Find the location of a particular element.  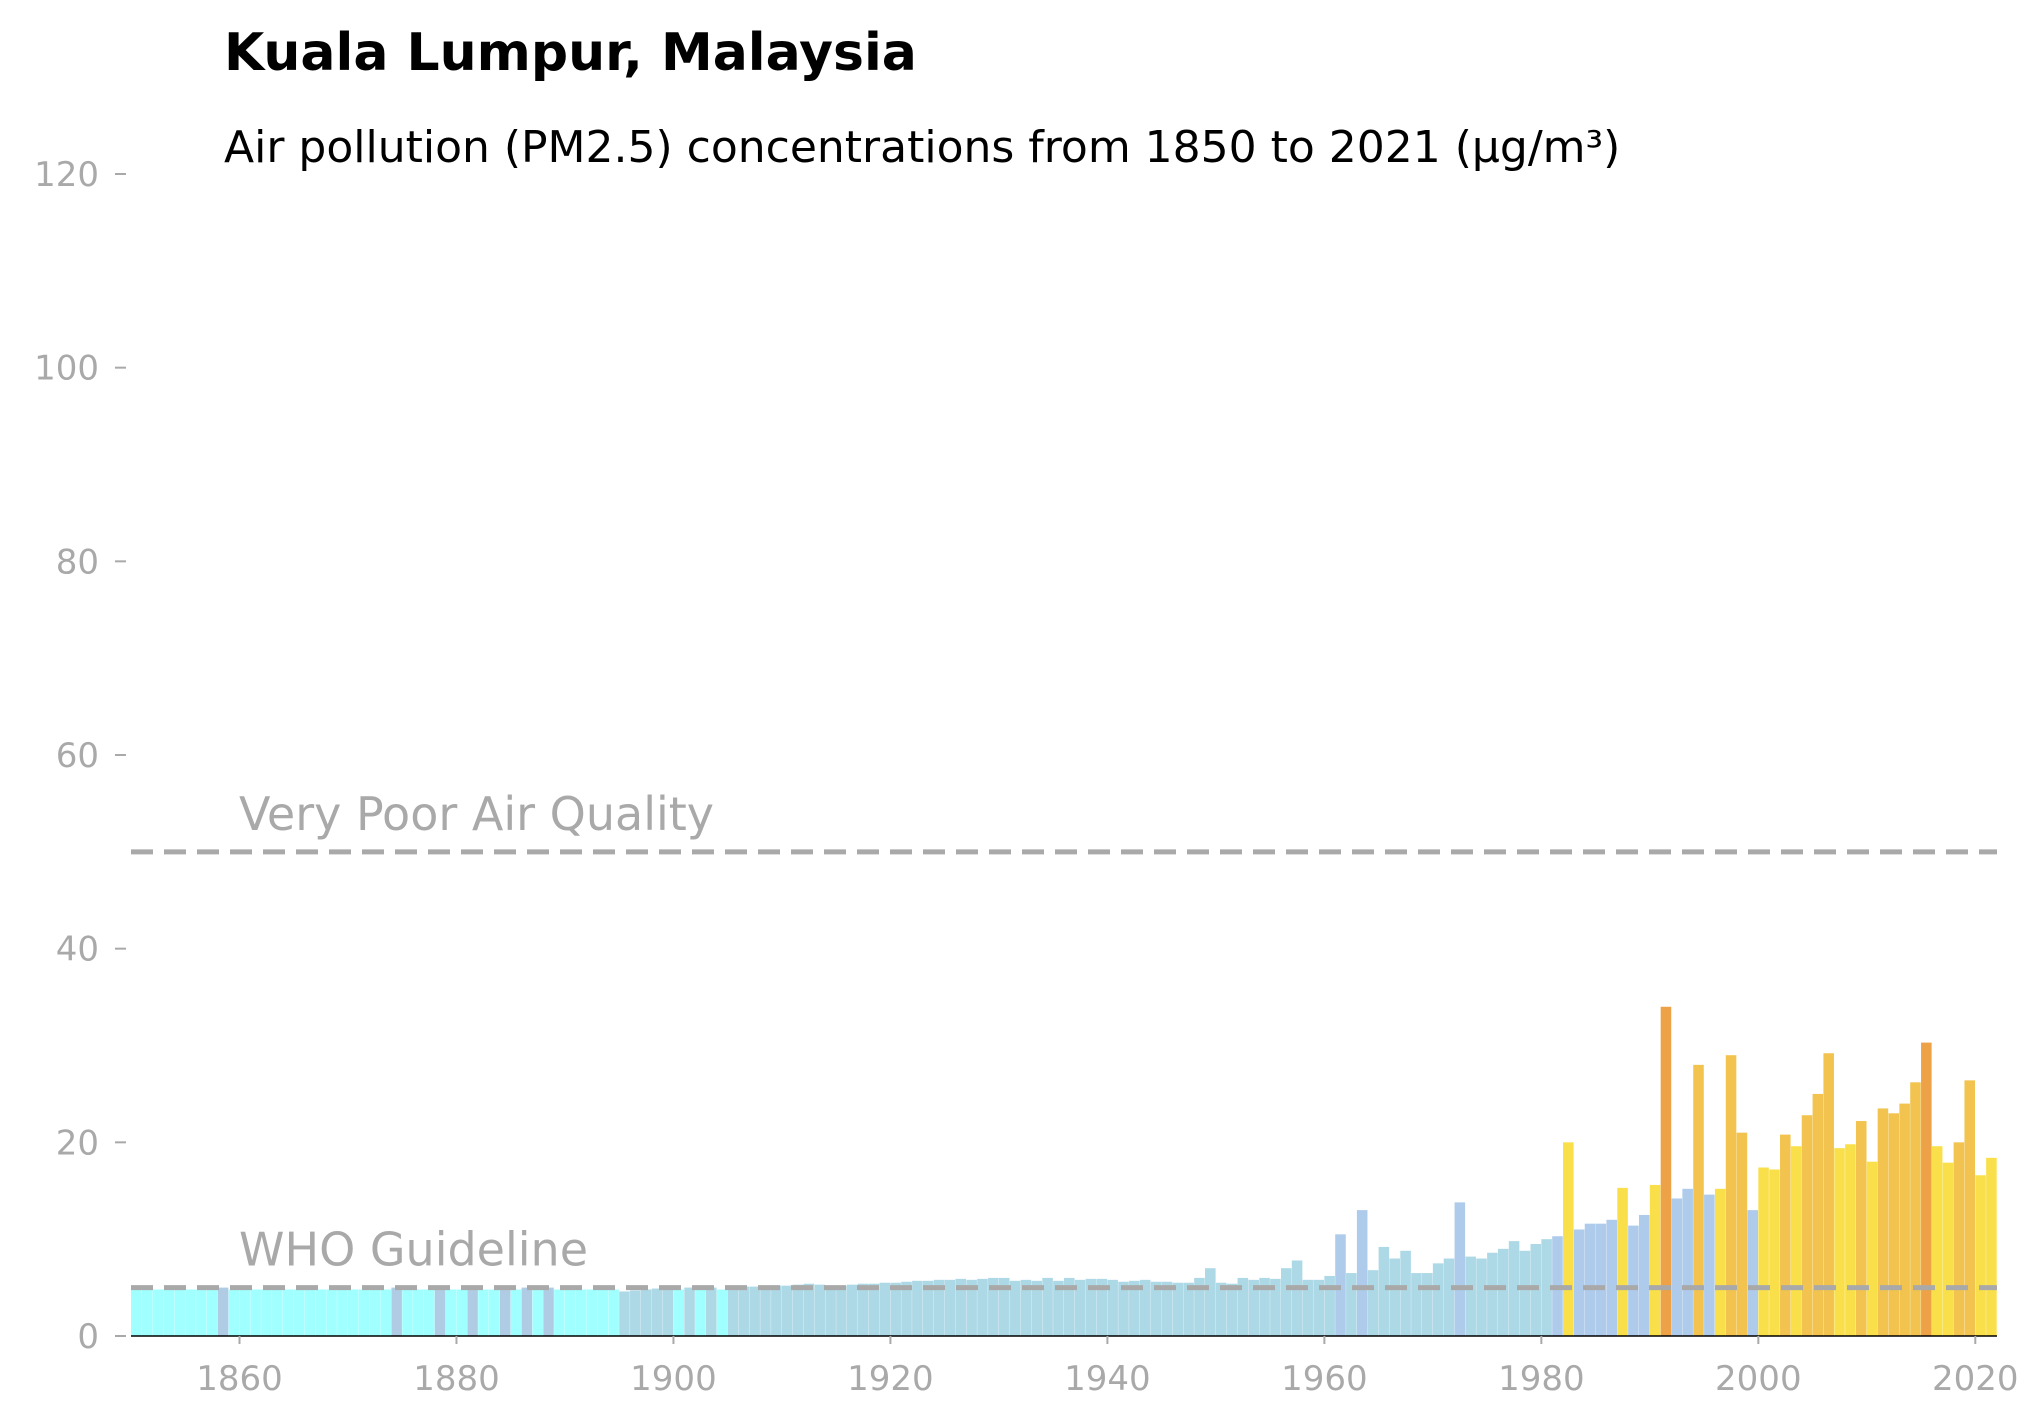

x-tick-label: 2000 is located at coordinates (1758, 1379).